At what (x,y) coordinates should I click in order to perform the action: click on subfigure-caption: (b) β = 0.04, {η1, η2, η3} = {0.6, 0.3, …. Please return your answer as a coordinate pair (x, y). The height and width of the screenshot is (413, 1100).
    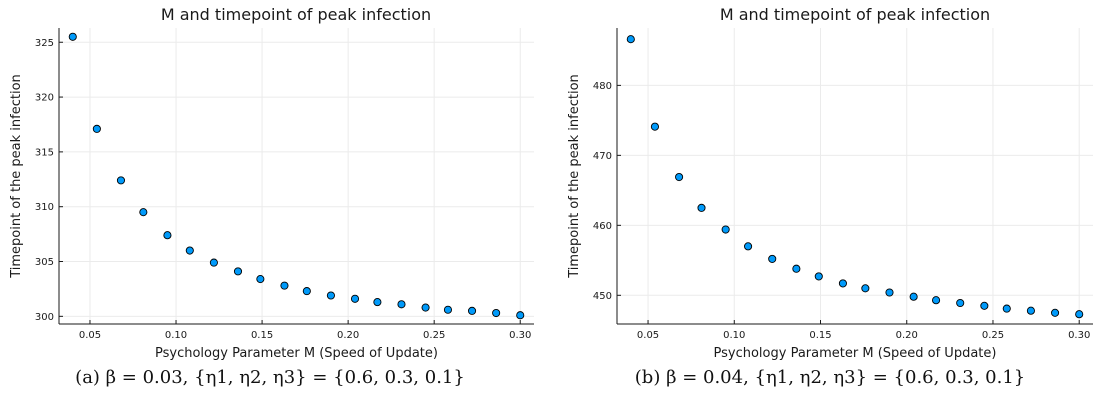
    Looking at the image, I should click on (830, 377).